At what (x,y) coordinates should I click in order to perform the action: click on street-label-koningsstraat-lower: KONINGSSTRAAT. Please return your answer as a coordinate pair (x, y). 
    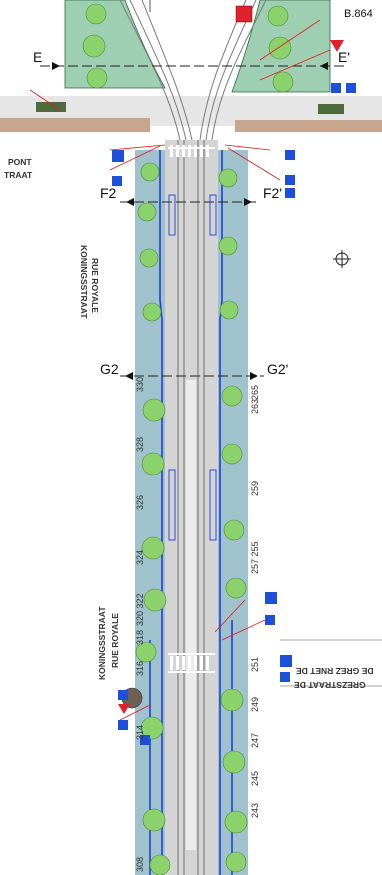
    Looking at the image, I should click on (102, 643).